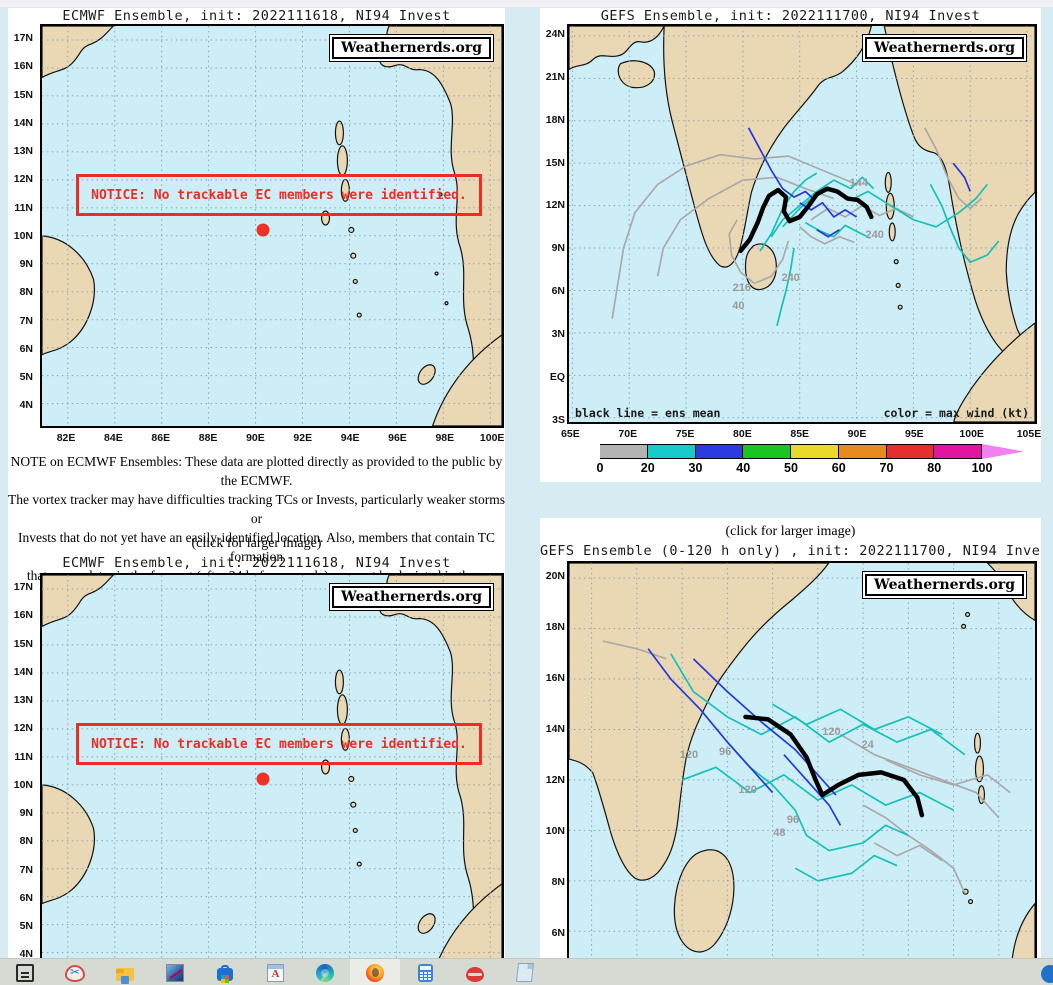  What do you see at coordinates (303, 438) in the screenshot?
I see `x-tick-label: 92E` at bounding box center [303, 438].